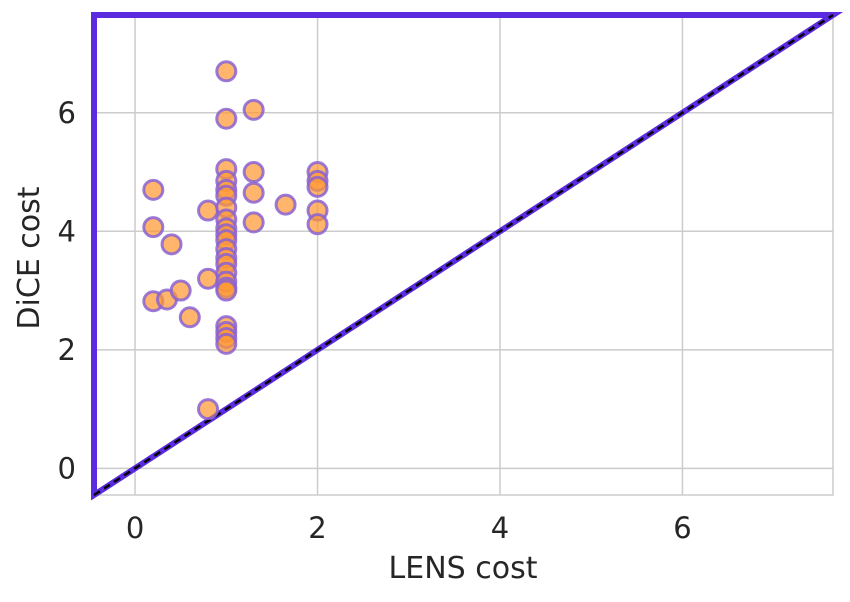  Describe the element at coordinates (135, 528) in the screenshot. I see `x-tick-label-0: 0` at that location.